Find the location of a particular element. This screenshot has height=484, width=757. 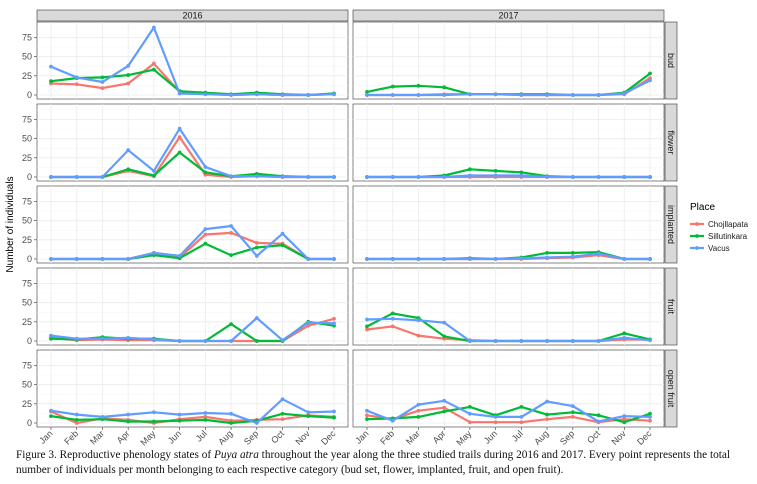

x-tick-label-jul: Jul is located at coordinates (201, 435).